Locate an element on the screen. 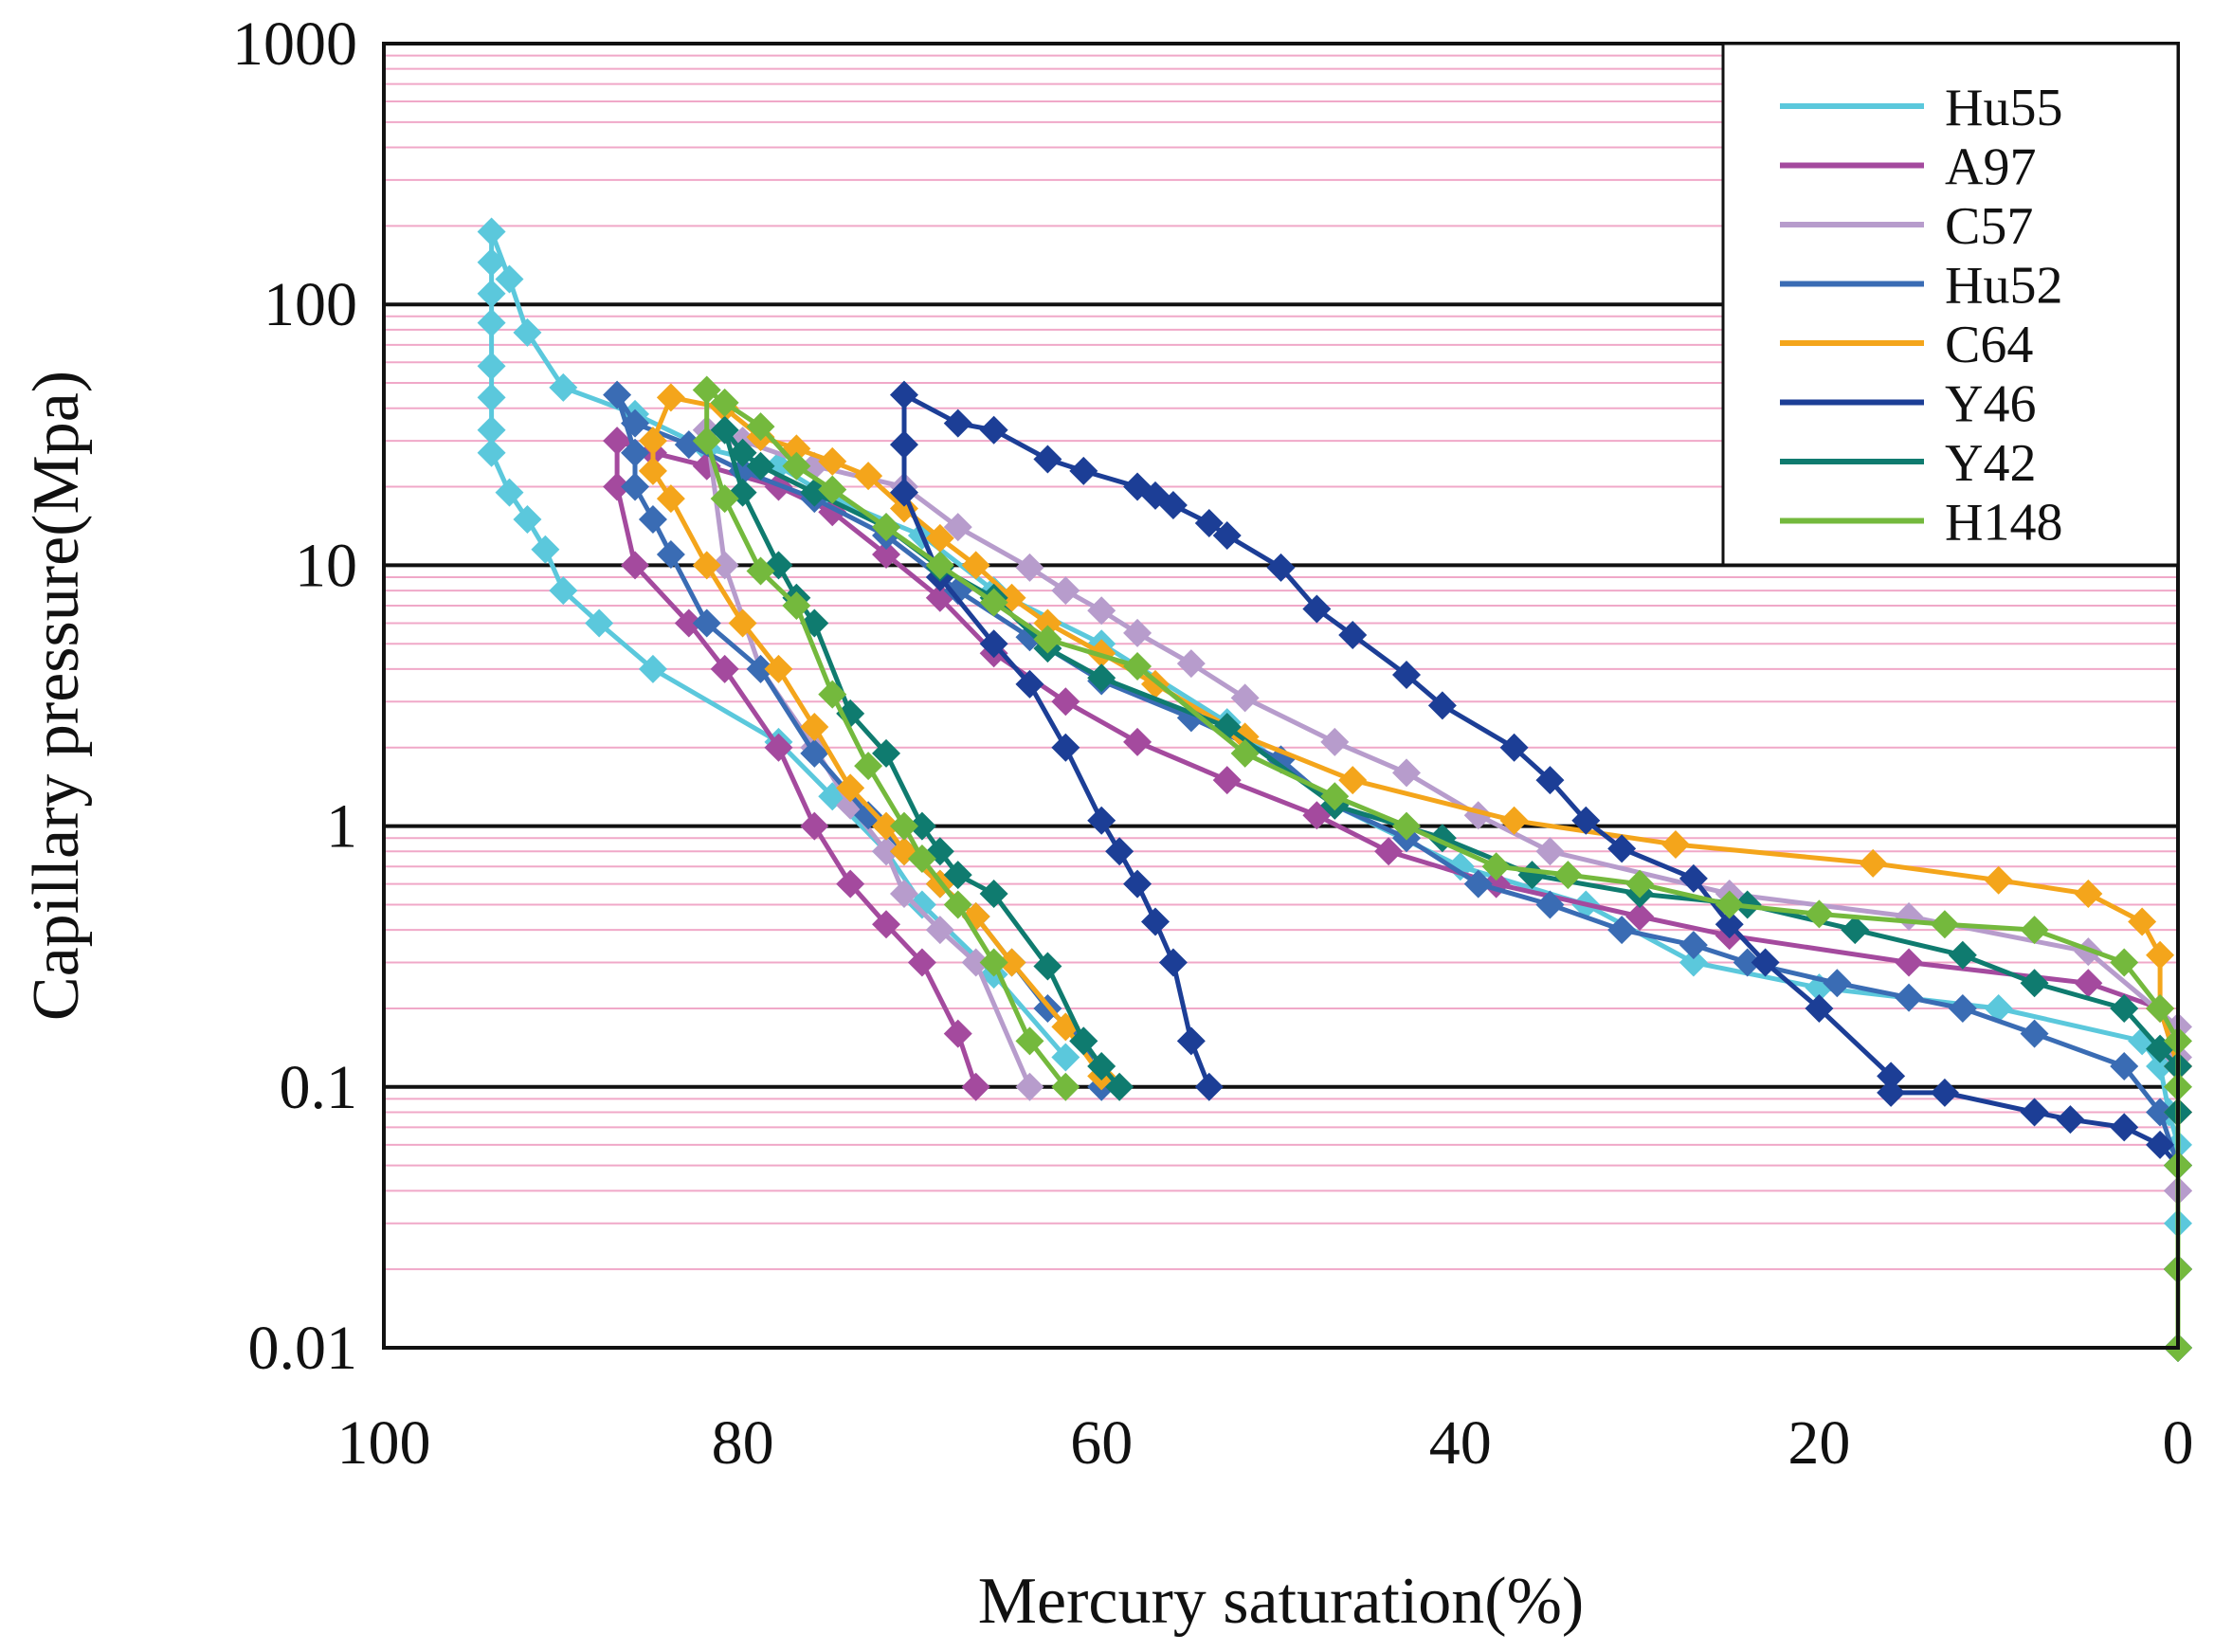  x-tick-label: 80 is located at coordinates (743, 1443).